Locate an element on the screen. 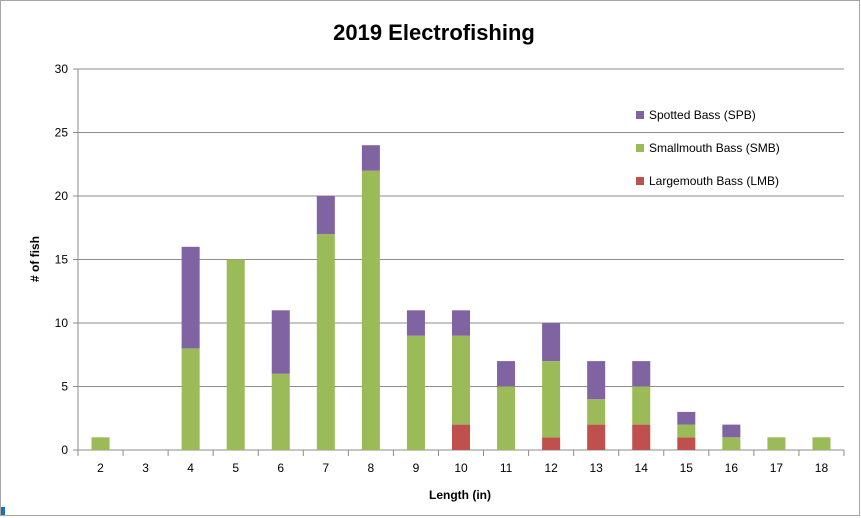 This screenshot has width=861, height=518. x-tick-label: 14 is located at coordinates (642, 468).